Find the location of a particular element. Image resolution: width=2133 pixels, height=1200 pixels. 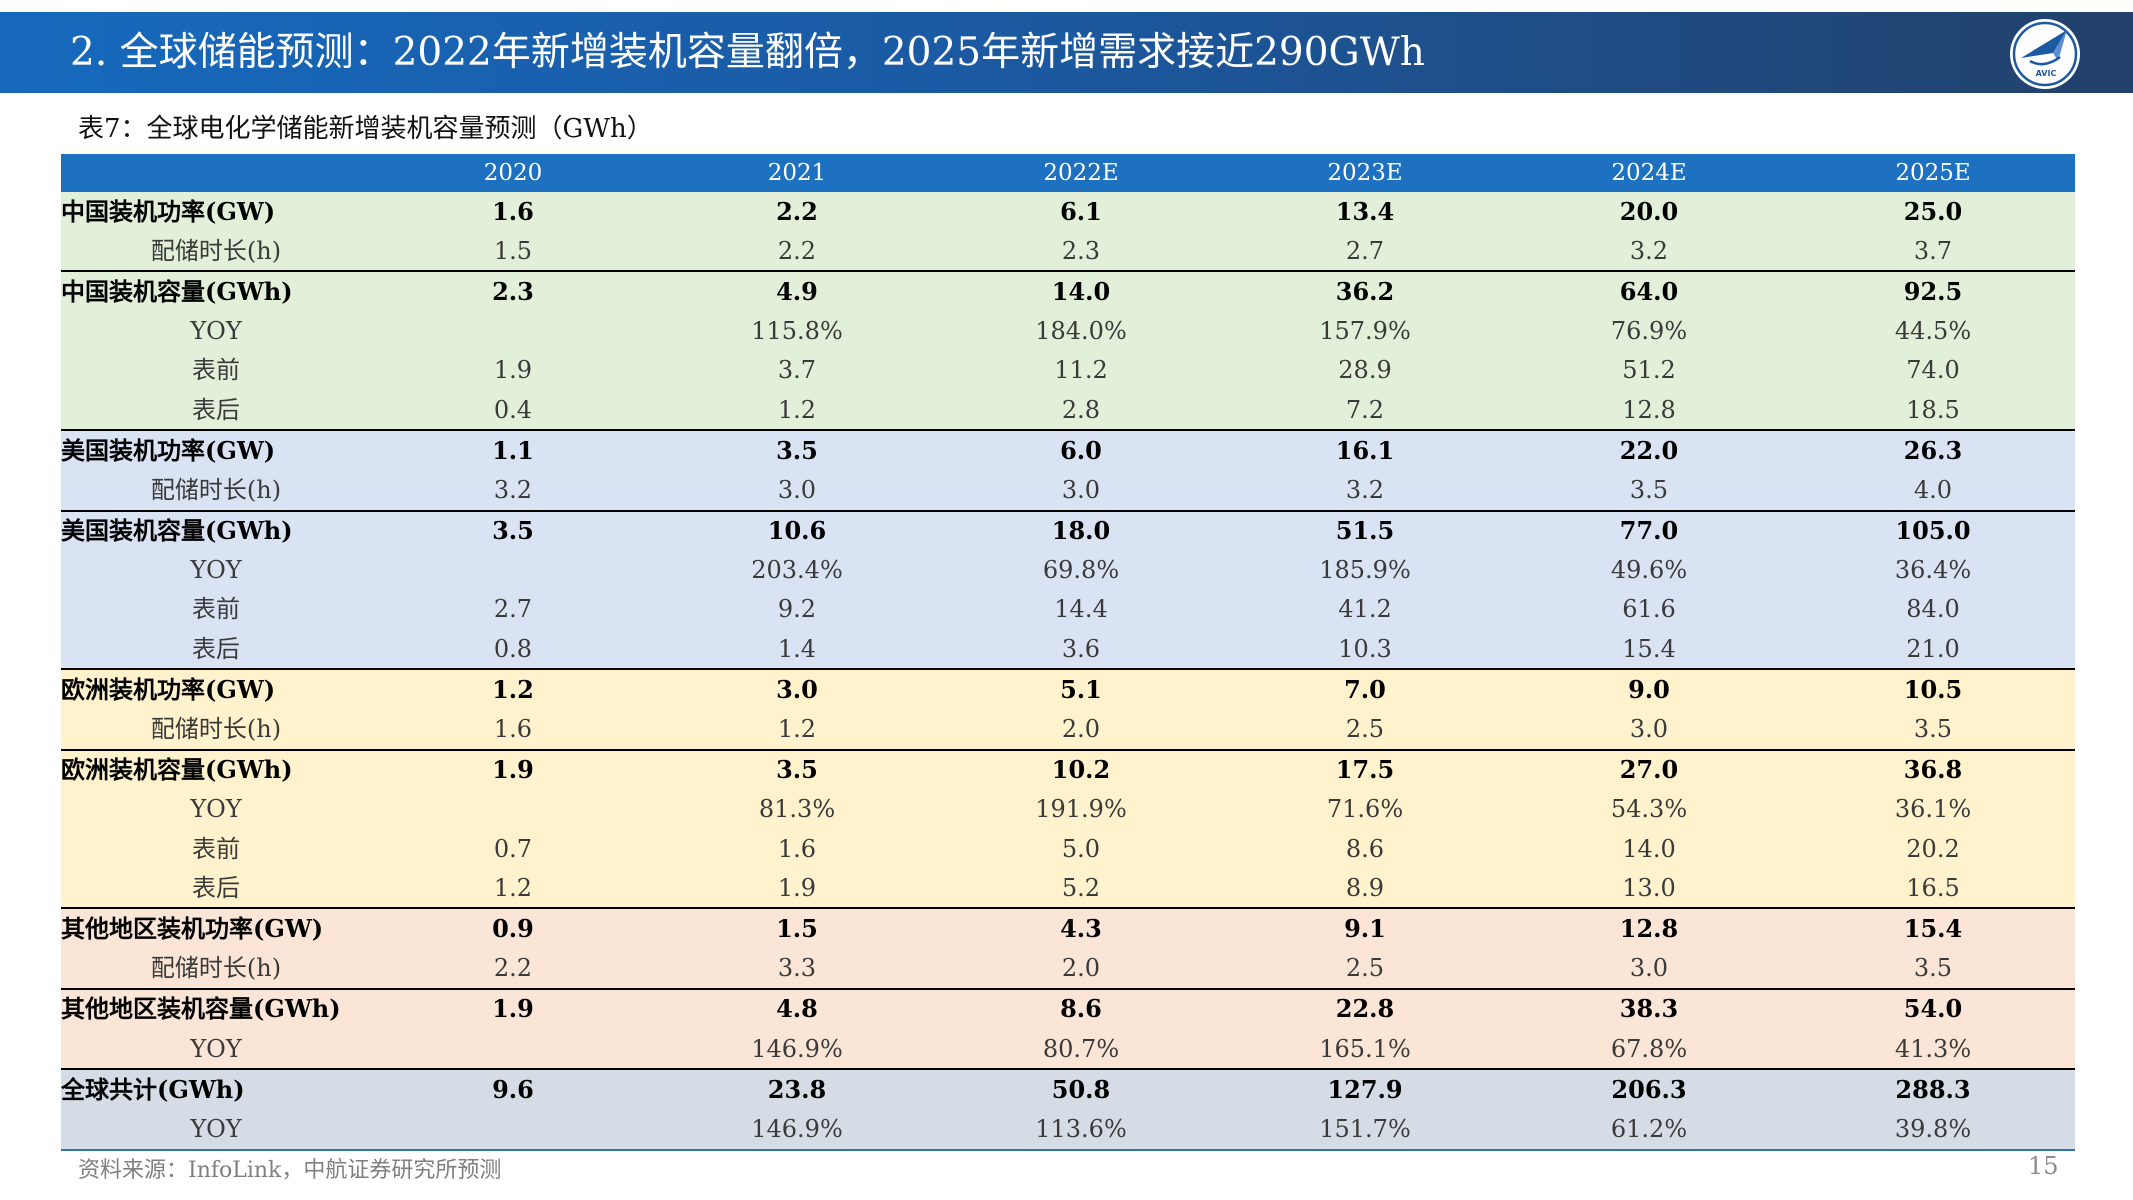

table-row: 欧洲装机功率(GW) 1.2 3.0 5.1 7.0 9.0 10.5 is located at coordinates (1068, 689).